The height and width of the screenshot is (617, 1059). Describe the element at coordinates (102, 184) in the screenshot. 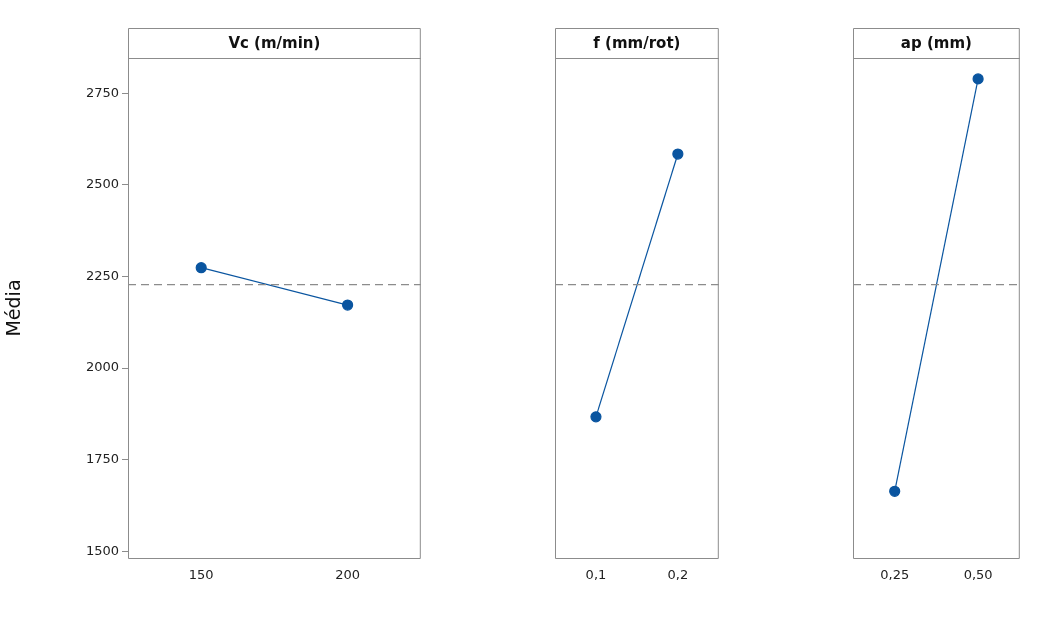

I see `y-tick-label: 2500` at that location.